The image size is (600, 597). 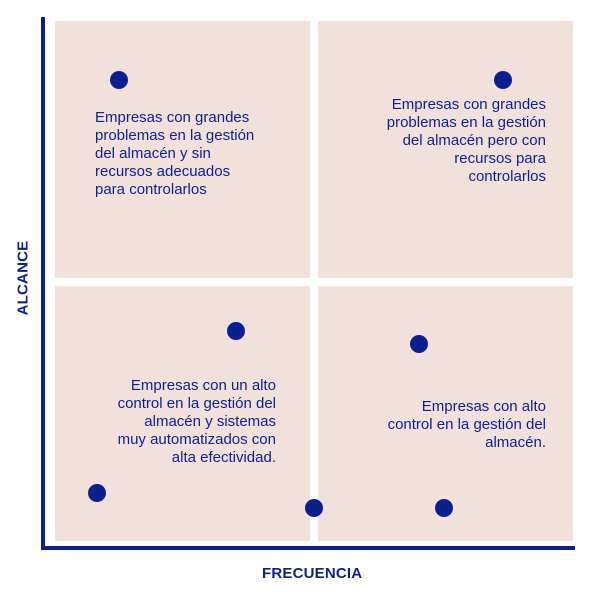 What do you see at coordinates (312, 573) in the screenshot?
I see `x-axis-label: FRECUENCIA` at bounding box center [312, 573].